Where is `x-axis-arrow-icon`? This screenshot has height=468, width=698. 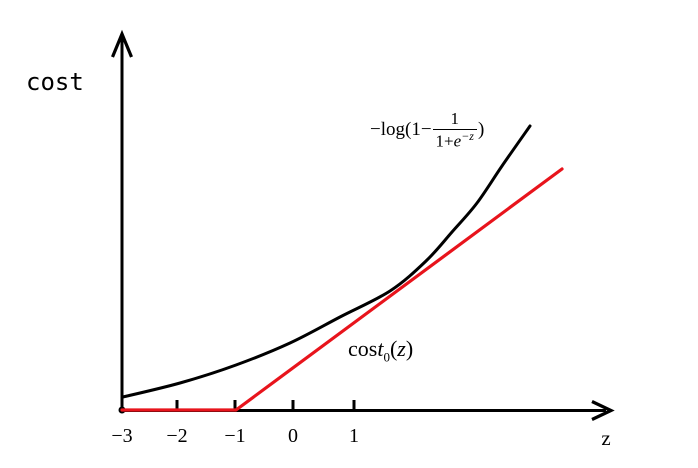
x-axis-arrow-icon is located at coordinates (603, 410).